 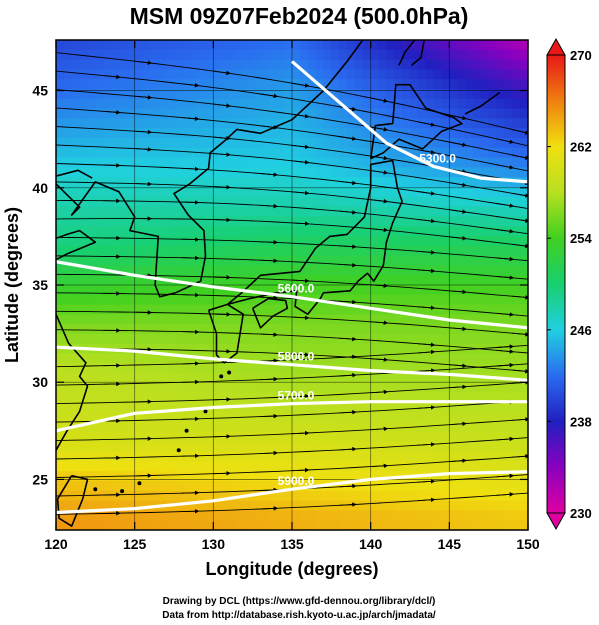 I want to click on y-tick-label: 45, so click(x=40, y=91).